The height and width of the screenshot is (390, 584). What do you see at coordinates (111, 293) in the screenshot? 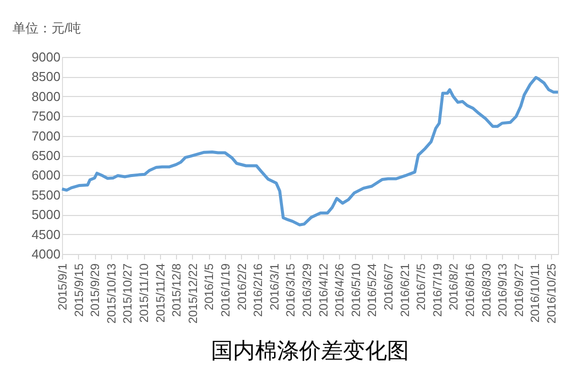
I see `x-tick-label: 2015/10/13` at bounding box center [111, 293].